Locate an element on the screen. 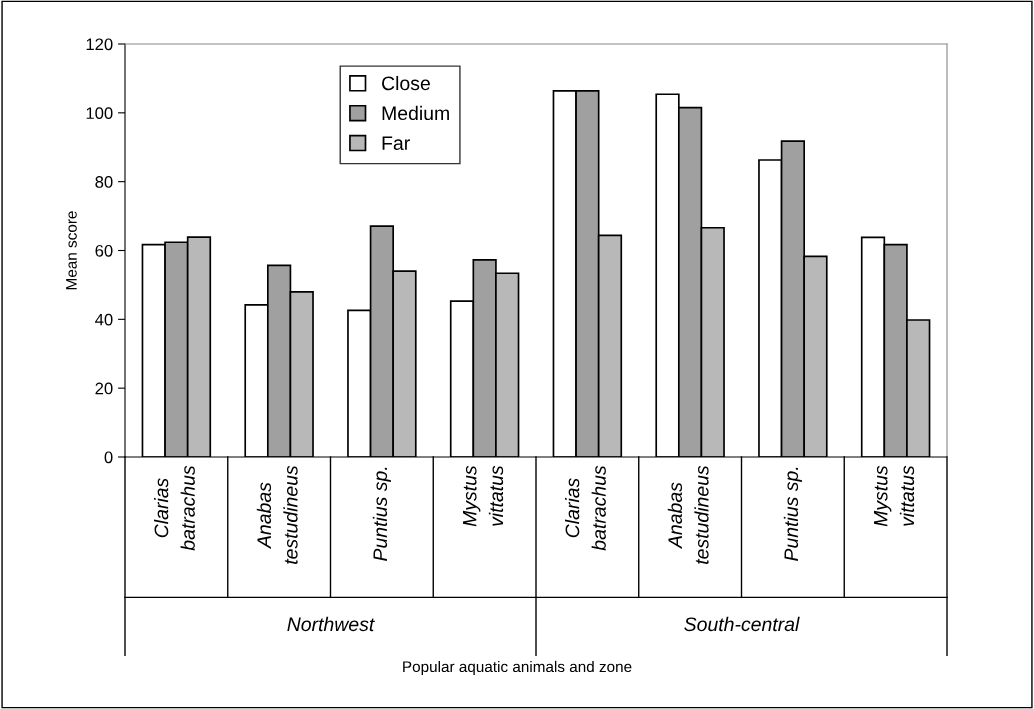 The height and width of the screenshot is (709, 1034). text: South-central is located at coordinates (742, 624).